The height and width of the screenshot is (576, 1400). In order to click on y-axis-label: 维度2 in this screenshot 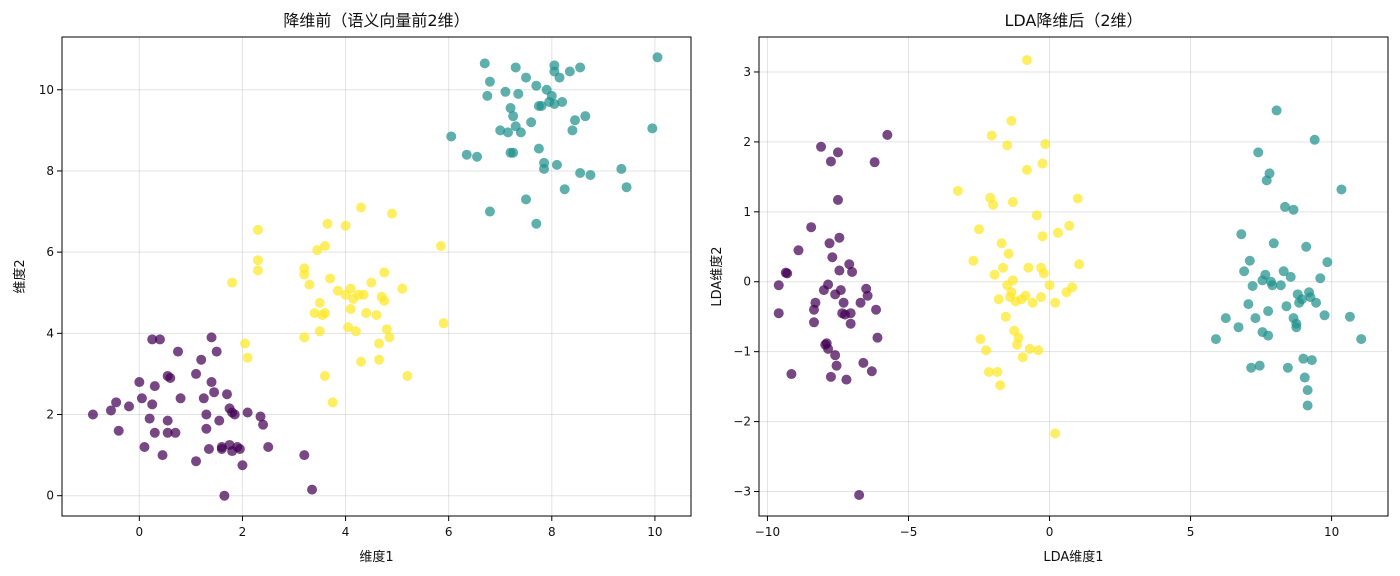, I will do `click(20, 276)`.